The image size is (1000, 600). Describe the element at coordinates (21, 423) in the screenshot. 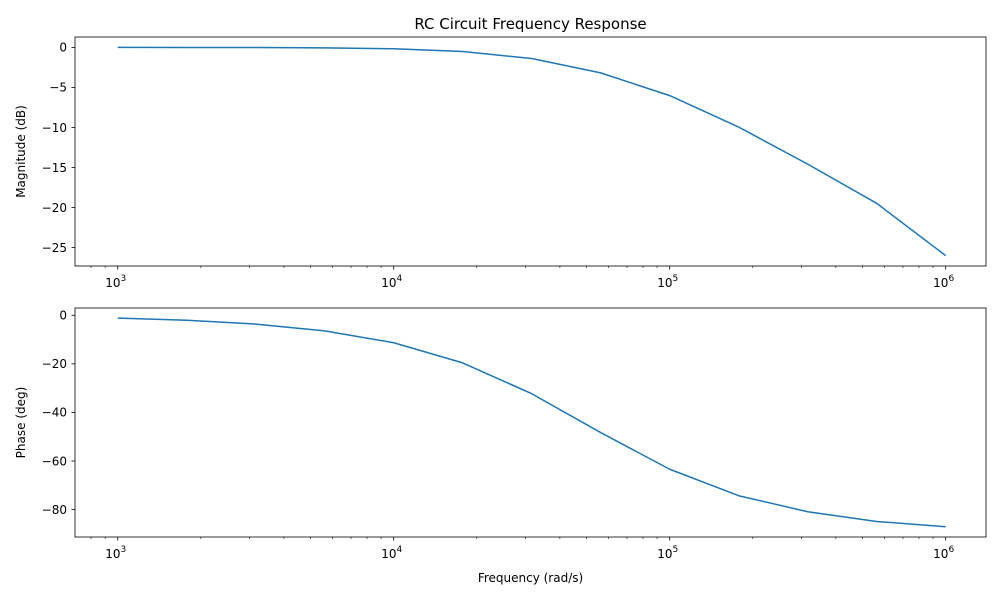

I see `y-axis-label: Phase (deg)` at that location.